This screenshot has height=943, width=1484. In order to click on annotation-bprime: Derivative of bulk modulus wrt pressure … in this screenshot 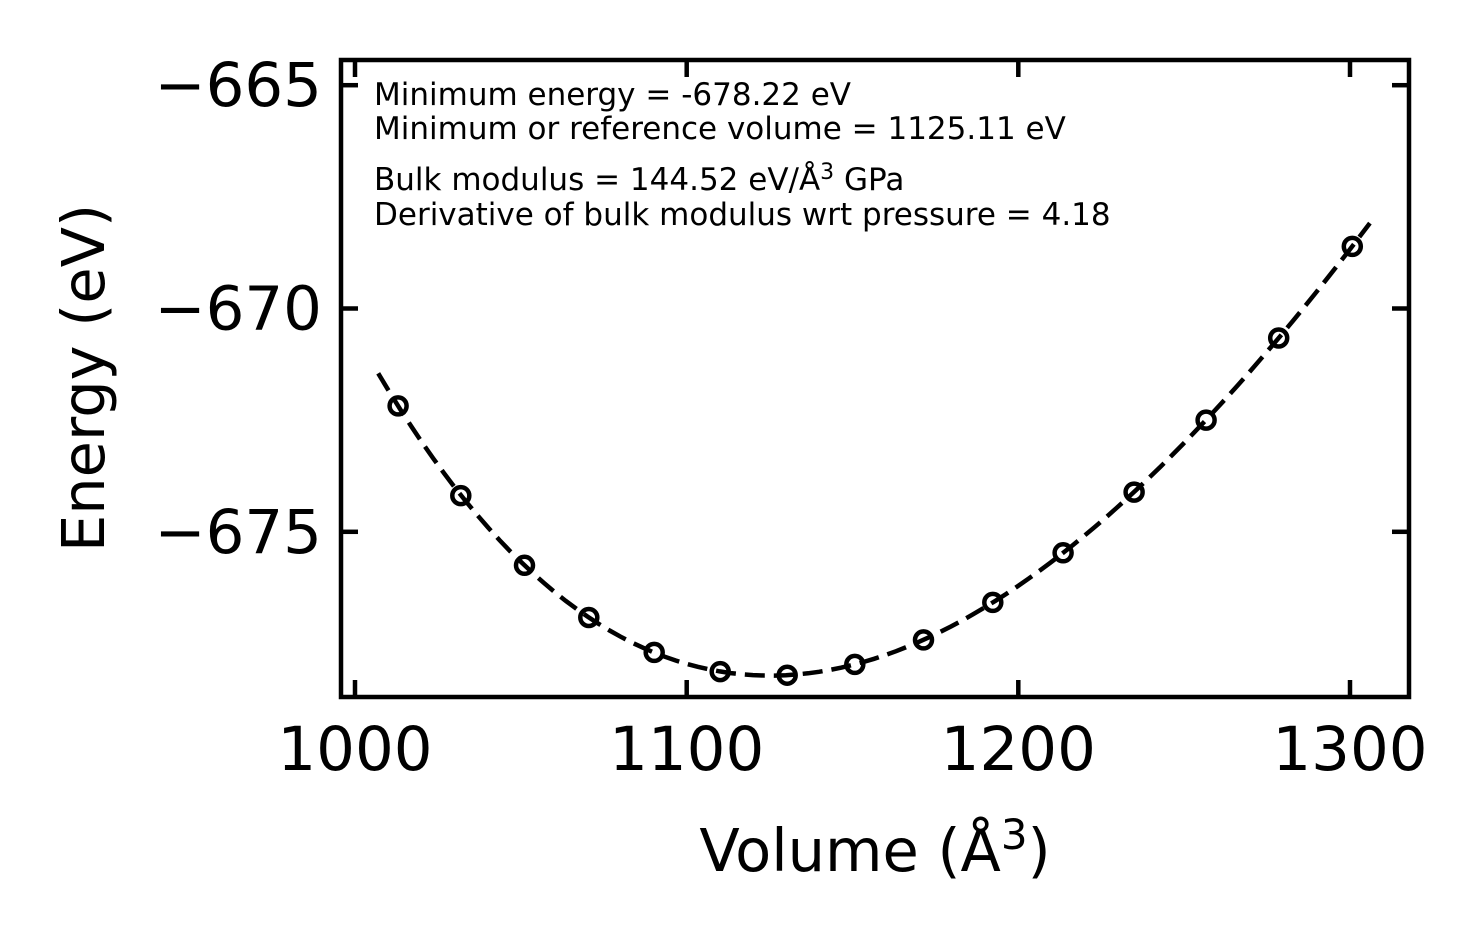, I will do `click(742, 215)`.